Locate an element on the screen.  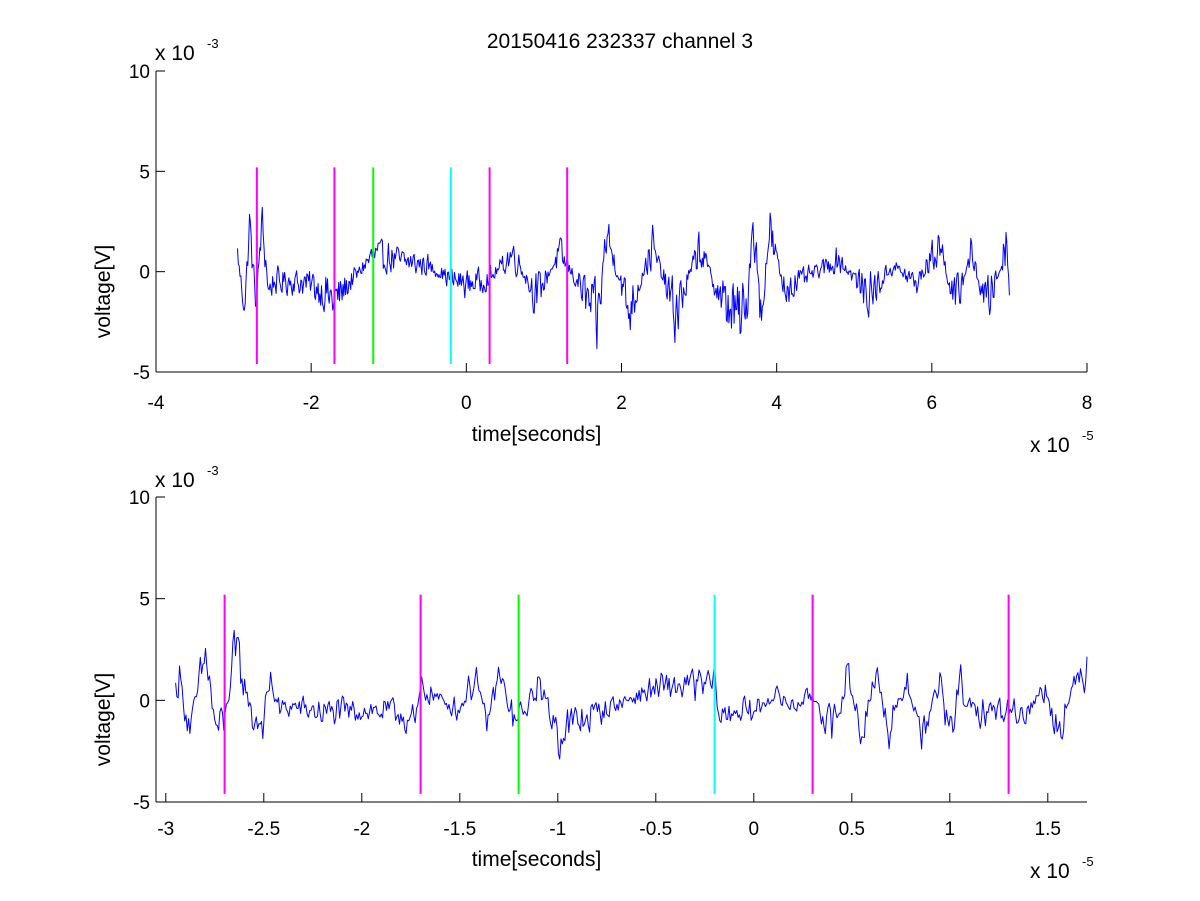
x-tick-label: -3 is located at coordinates (165, 829).